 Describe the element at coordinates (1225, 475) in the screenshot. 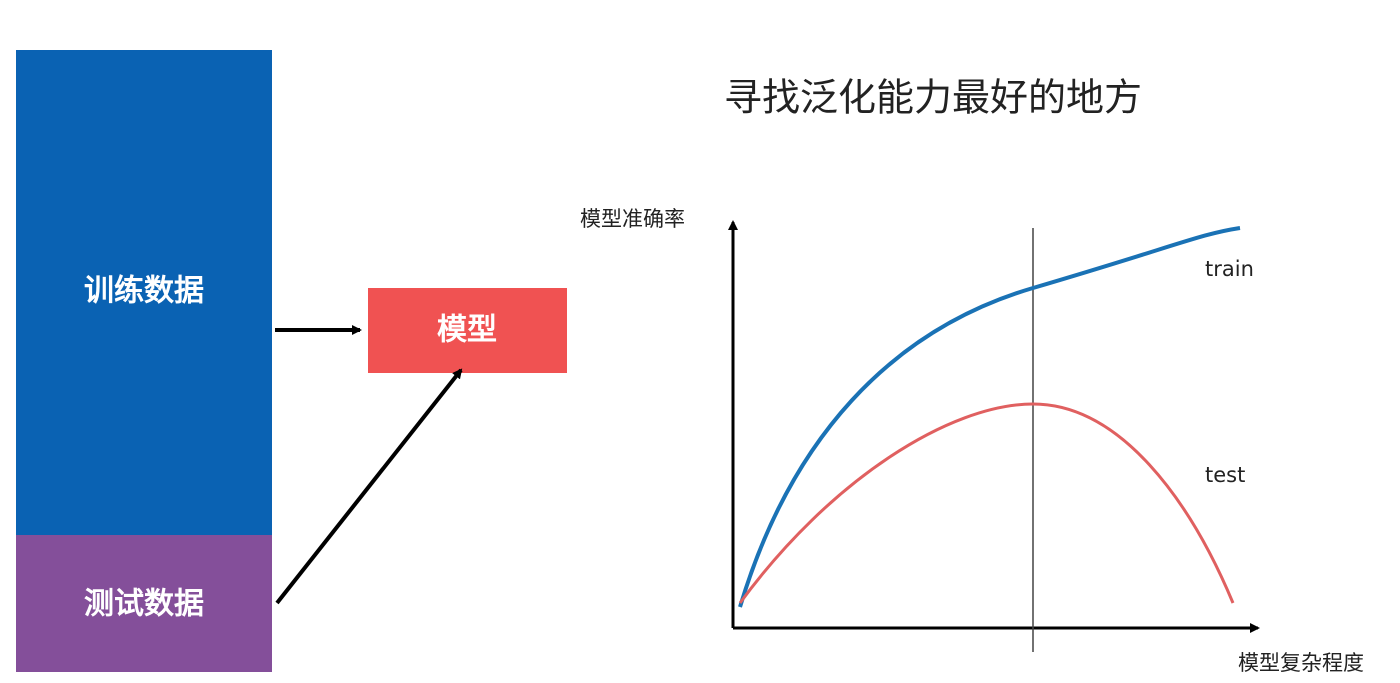

I see `test-curve-label: test` at that location.